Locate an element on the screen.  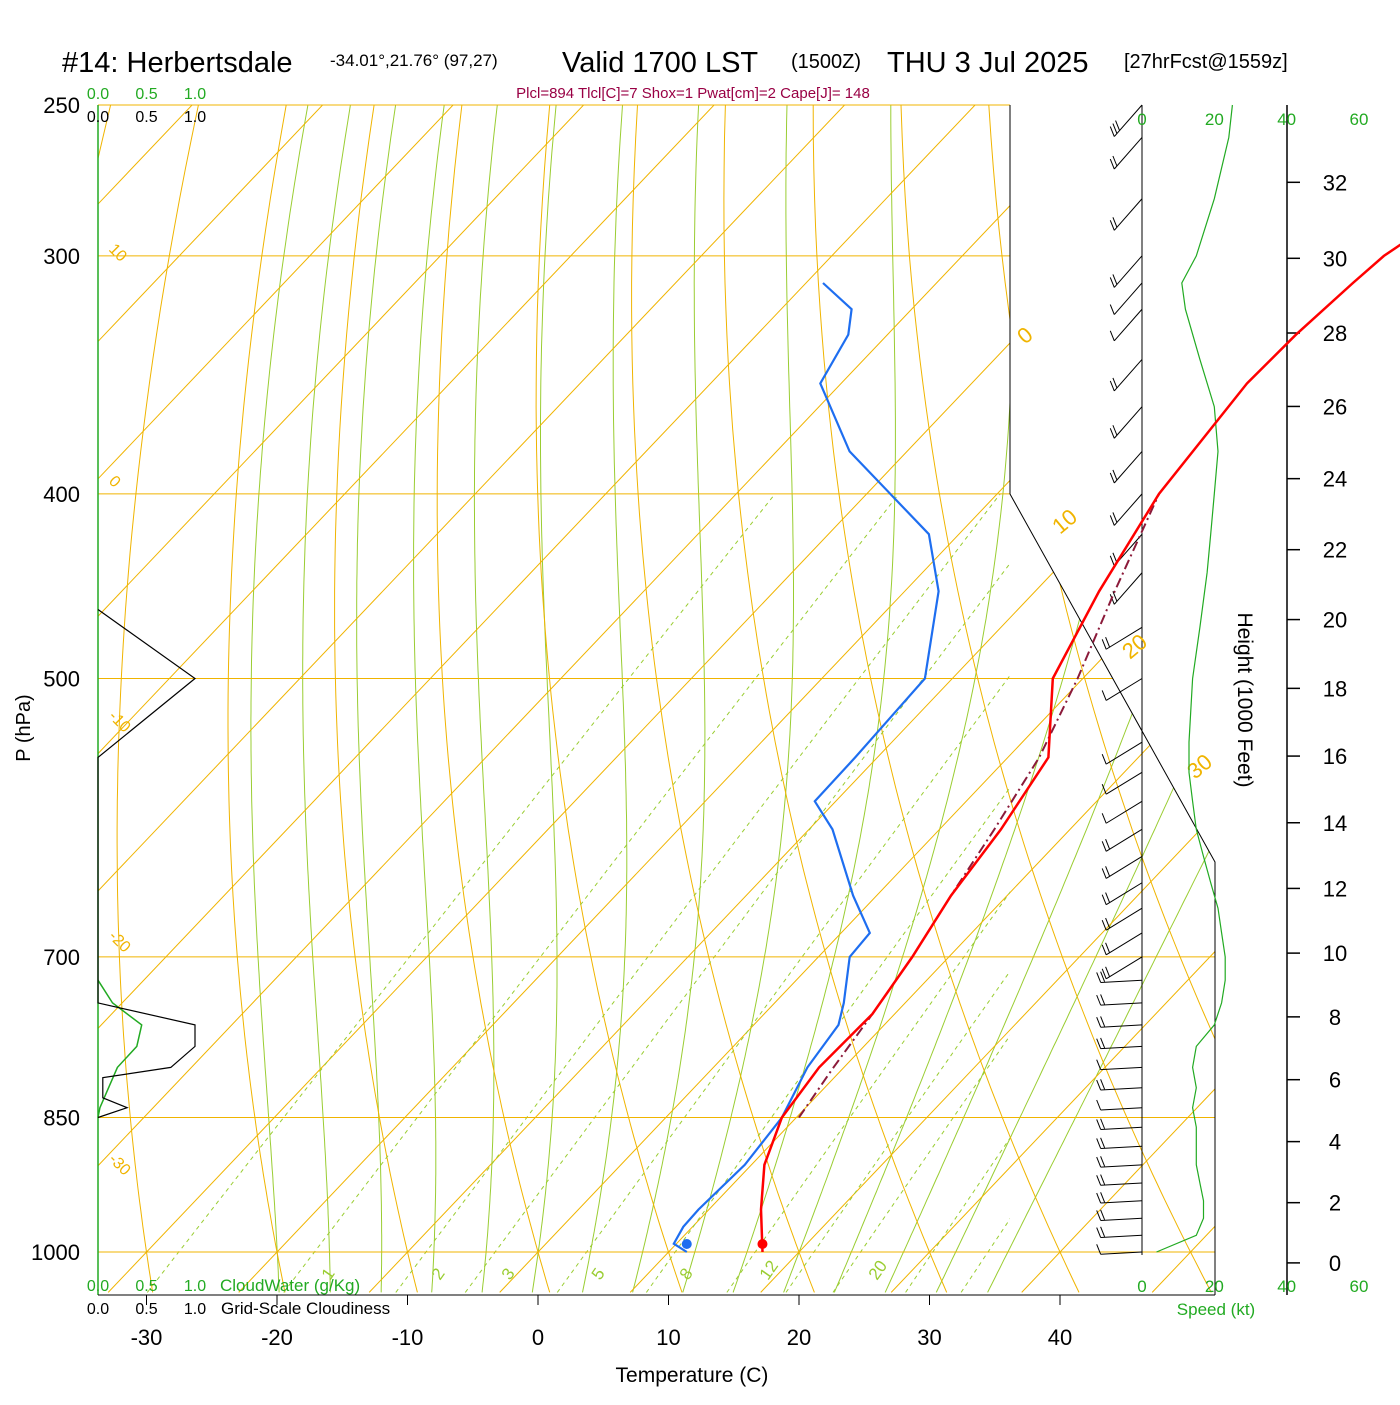
cloudwater-profile-line is located at coordinates (120, 1048).